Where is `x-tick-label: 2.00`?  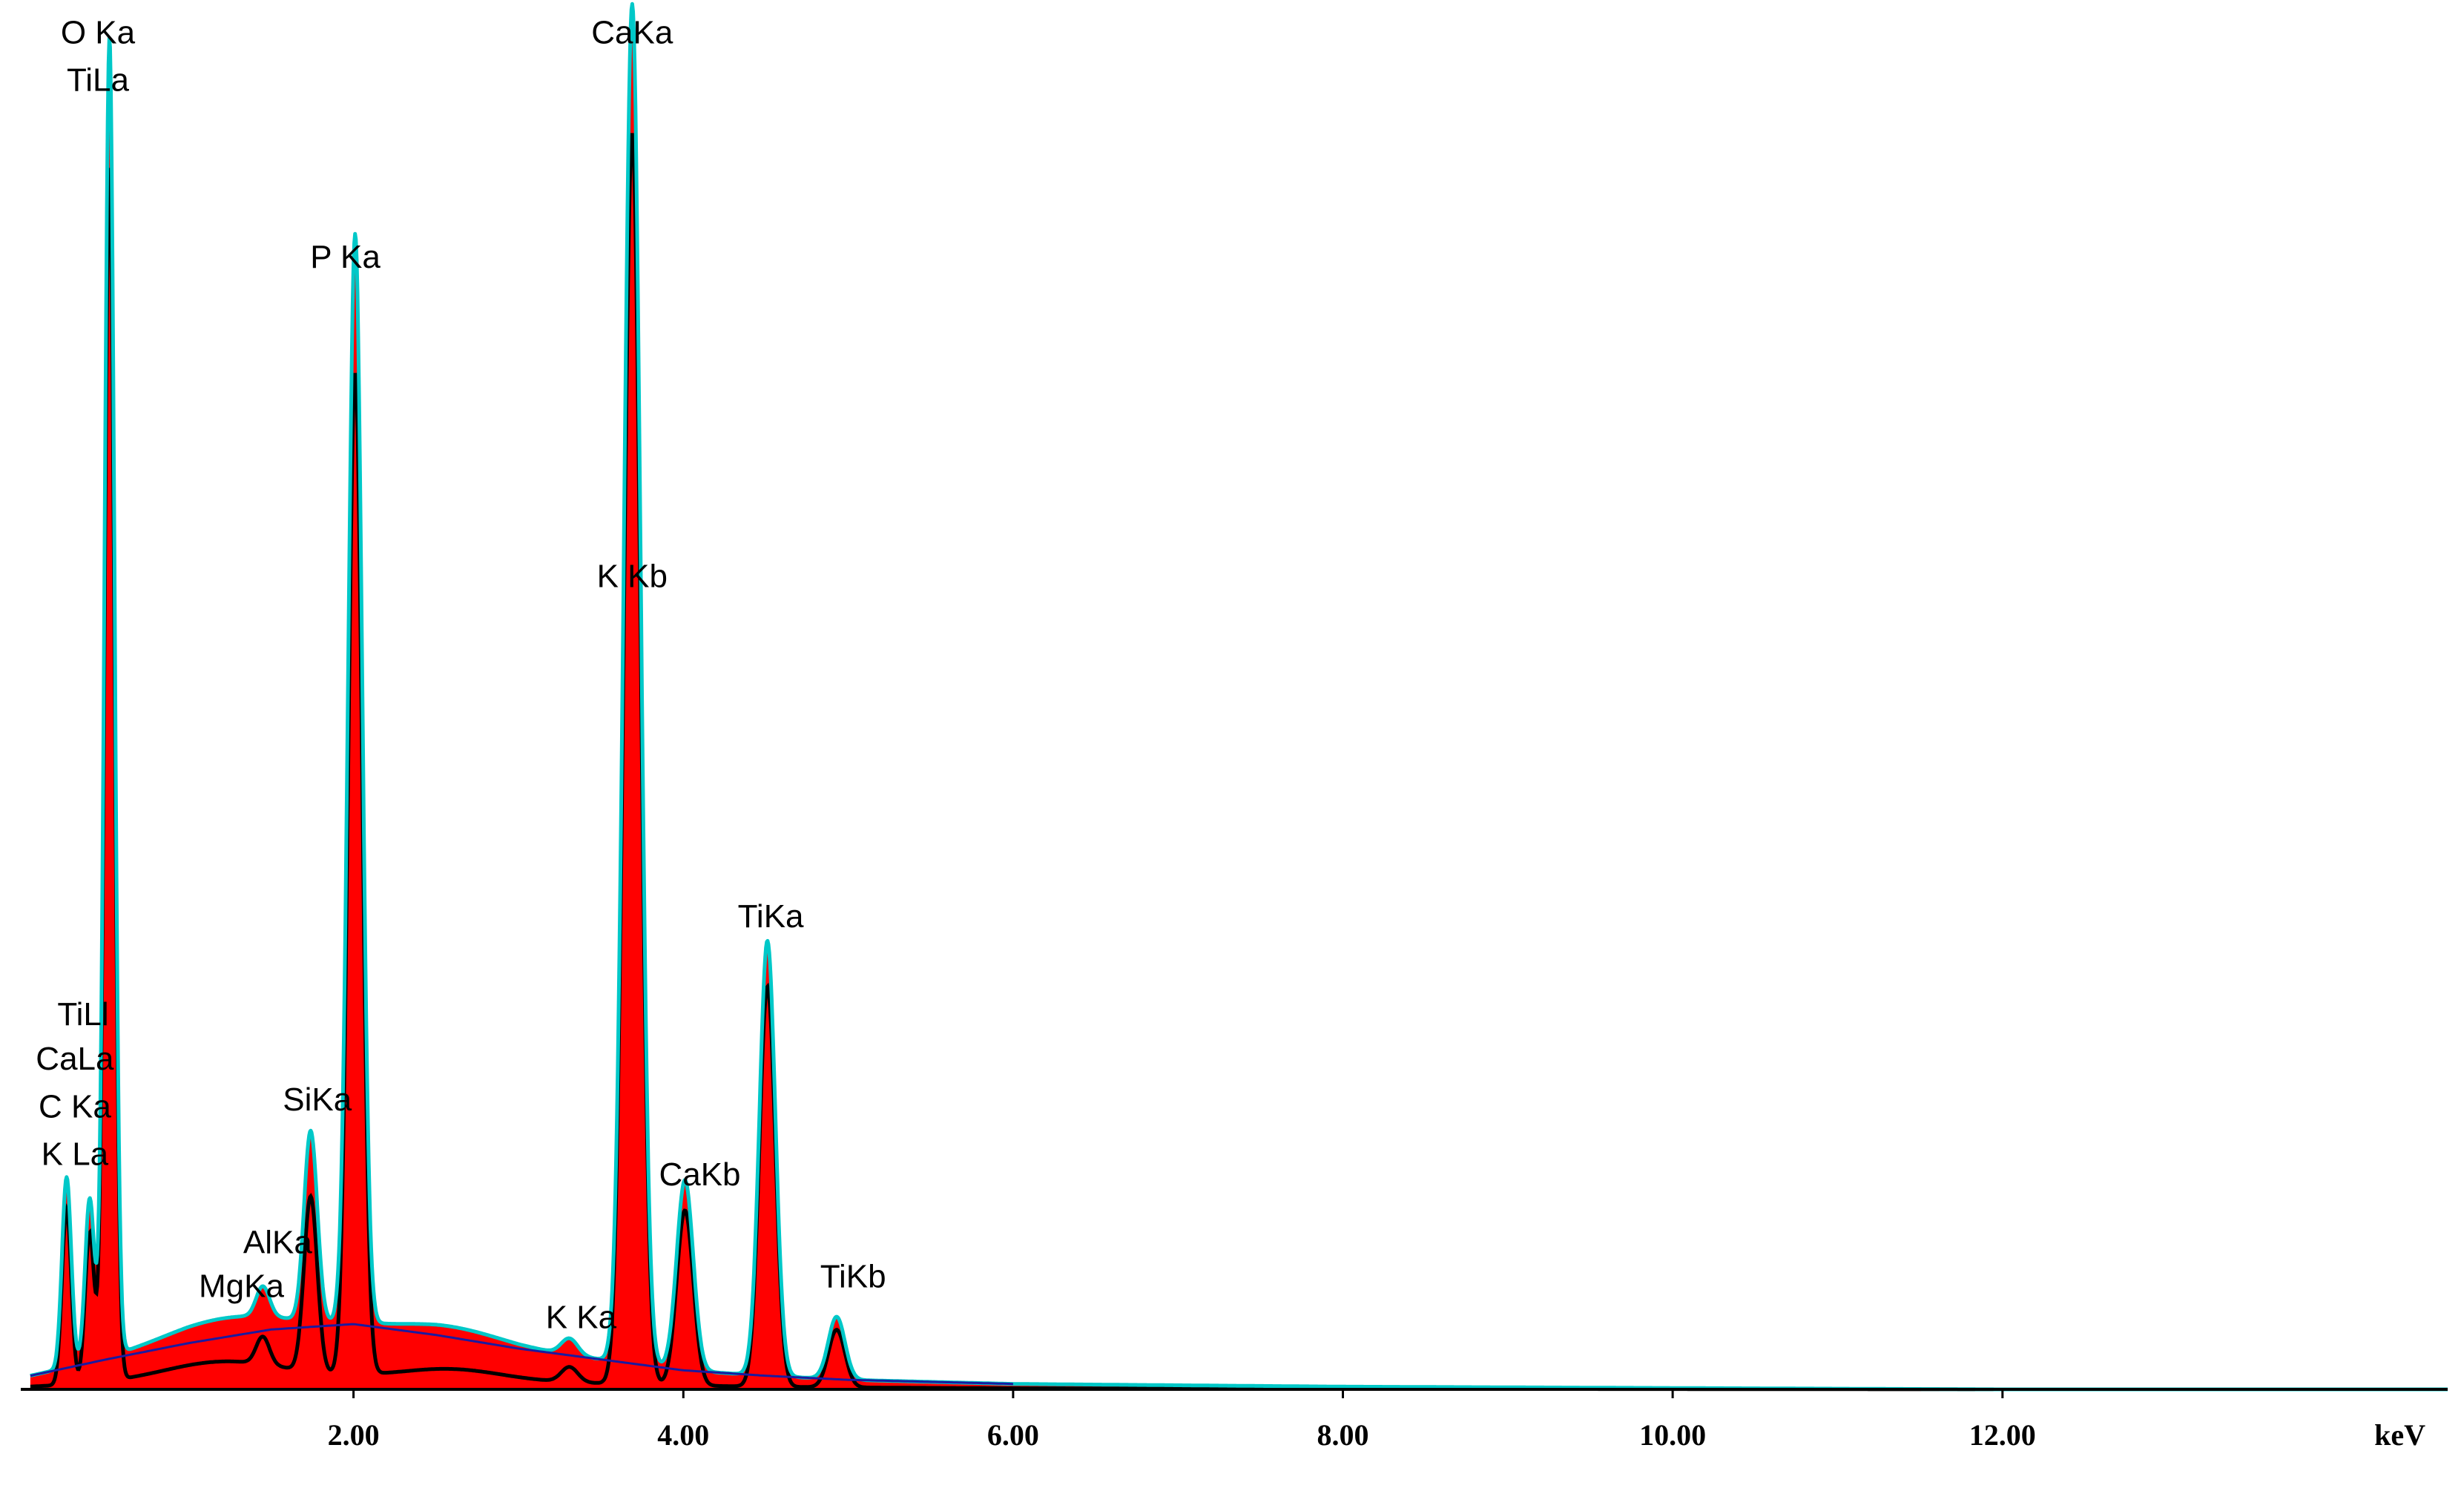 x-tick-label: 2.00 is located at coordinates (354, 1435).